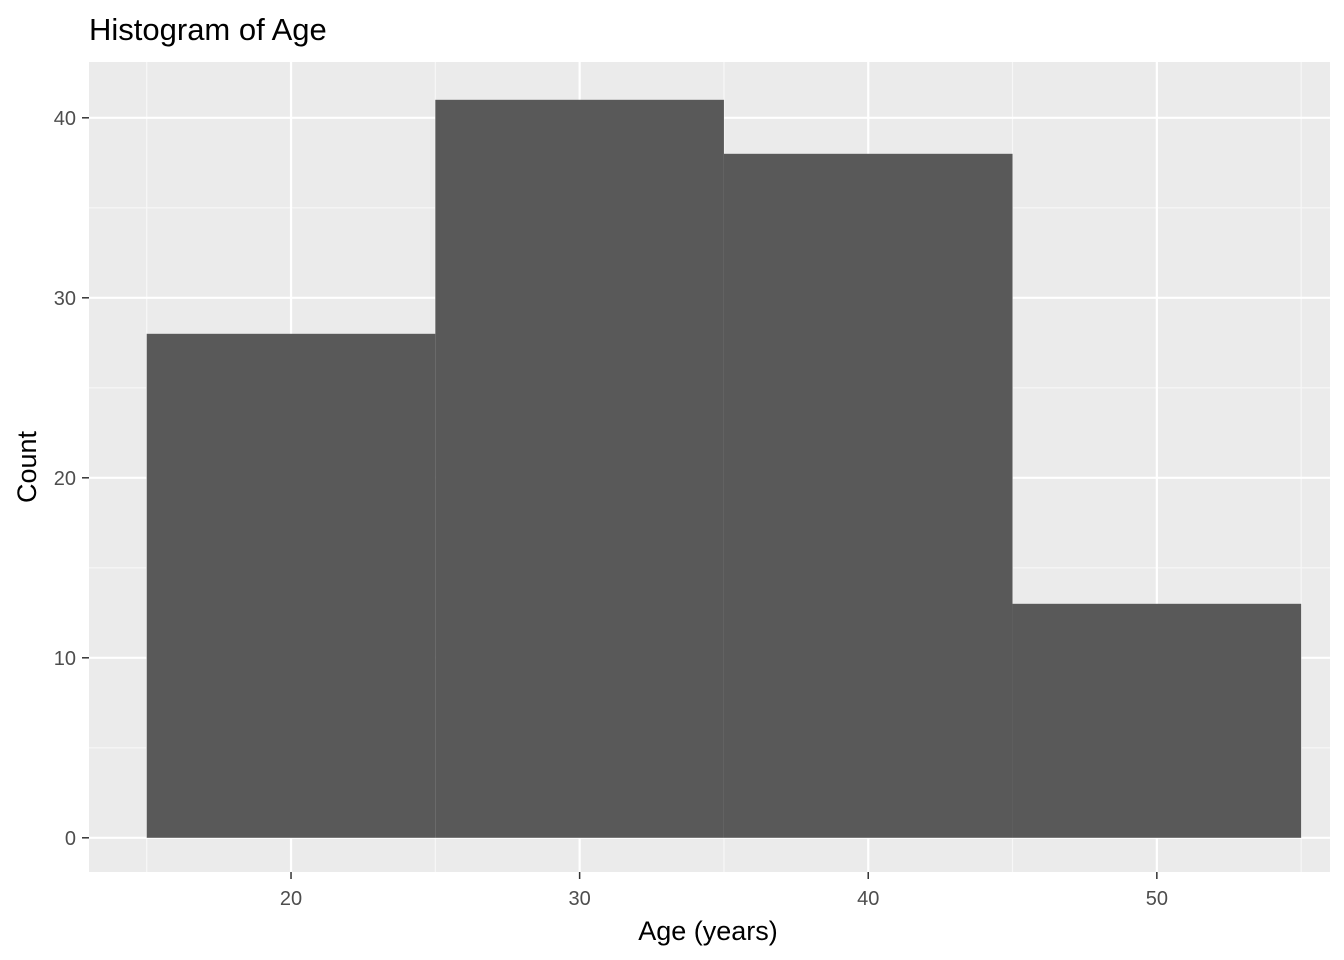  I want to click on y-tick-label: 0, so click(70, 839).